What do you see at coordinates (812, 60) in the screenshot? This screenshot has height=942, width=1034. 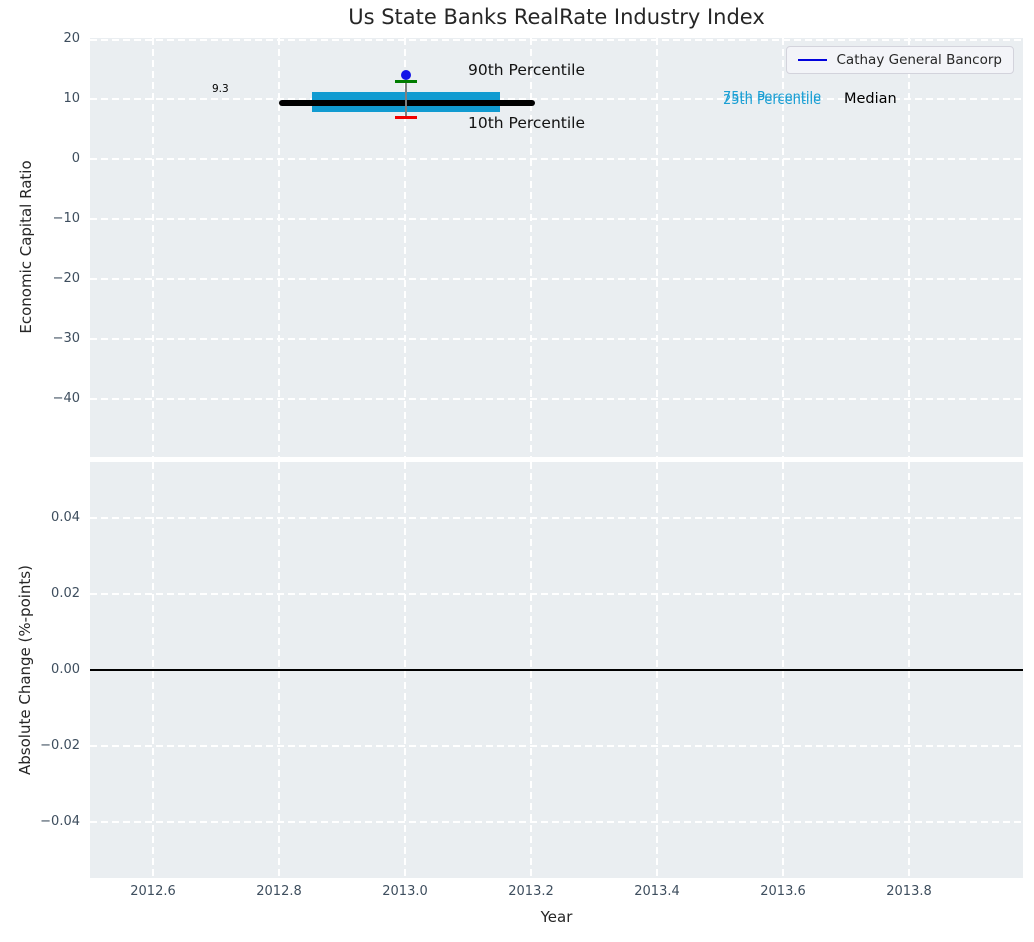 I see `series-line-sample` at bounding box center [812, 60].